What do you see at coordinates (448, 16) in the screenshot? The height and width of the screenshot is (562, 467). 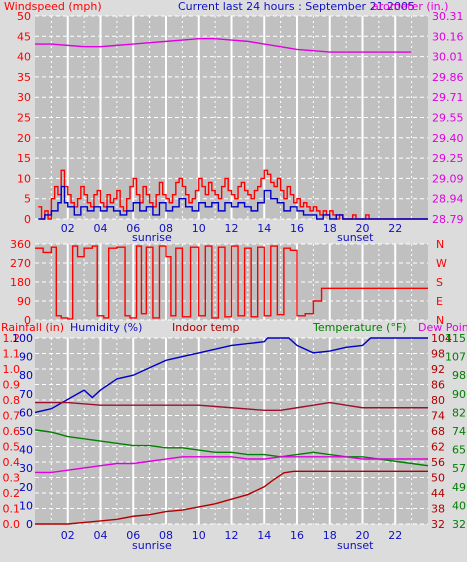 I see `baro-right-ytick-10: 30.31` at bounding box center [448, 16].